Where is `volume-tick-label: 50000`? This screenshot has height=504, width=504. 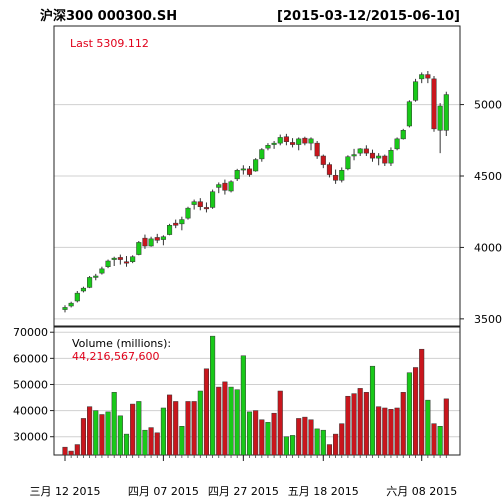 volume-tick-label: 50000 is located at coordinates (30, 384).